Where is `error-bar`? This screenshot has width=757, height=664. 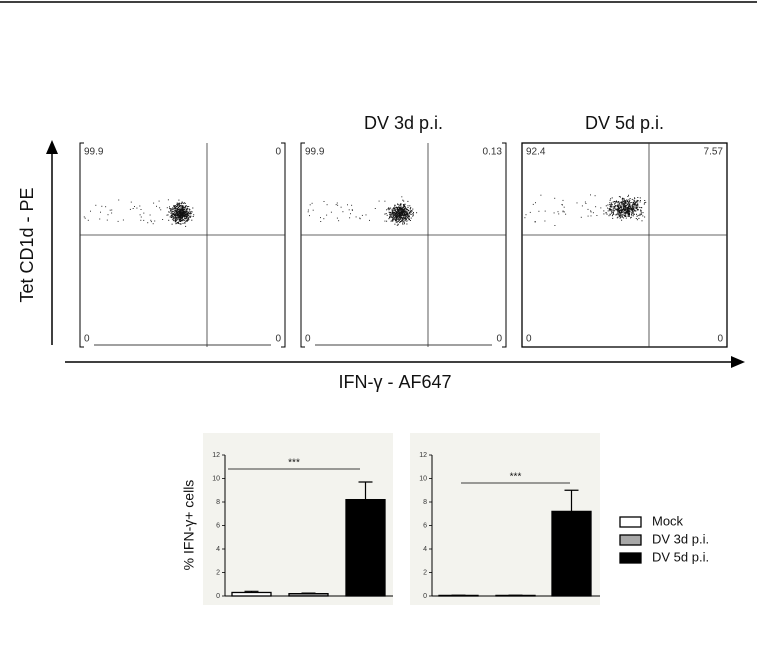 error-bar is located at coordinates (365, 490).